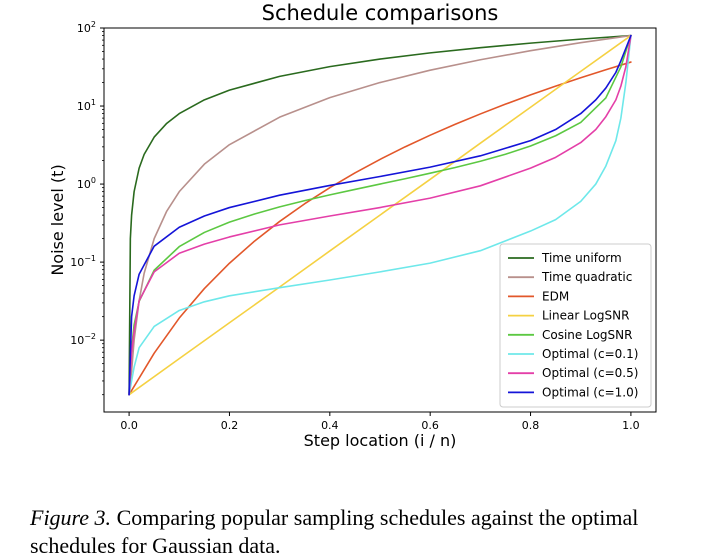 The height and width of the screenshot is (560, 709). I want to click on x-tick-label: 1.0, so click(631, 425).